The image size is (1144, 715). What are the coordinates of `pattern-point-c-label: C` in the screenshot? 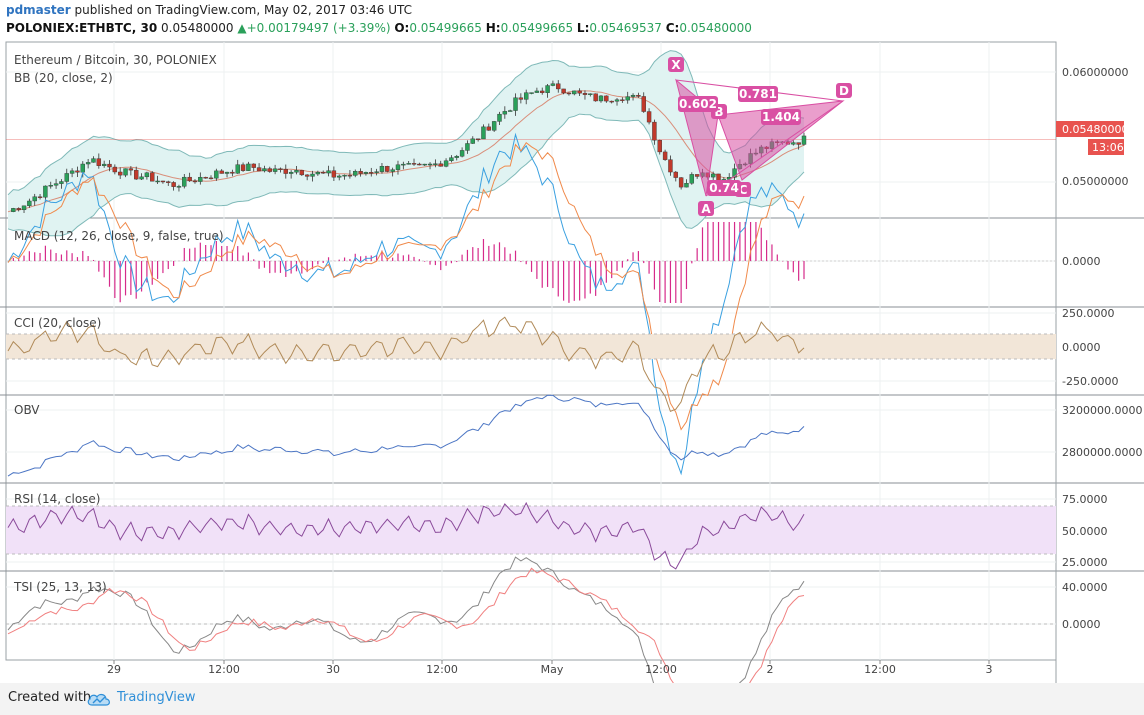 It's located at (743, 190).